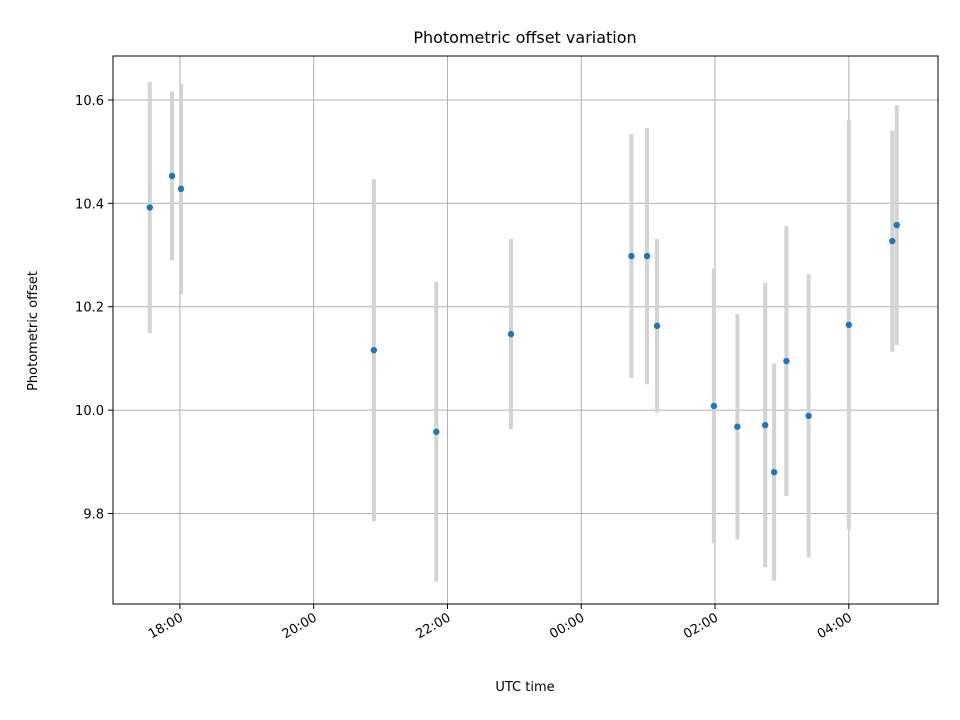 Image resolution: width=960 pixels, height=720 pixels. What do you see at coordinates (524, 687) in the screenshot?
I see `x-axis-label: UTC time` at bounding box center [524, 687].